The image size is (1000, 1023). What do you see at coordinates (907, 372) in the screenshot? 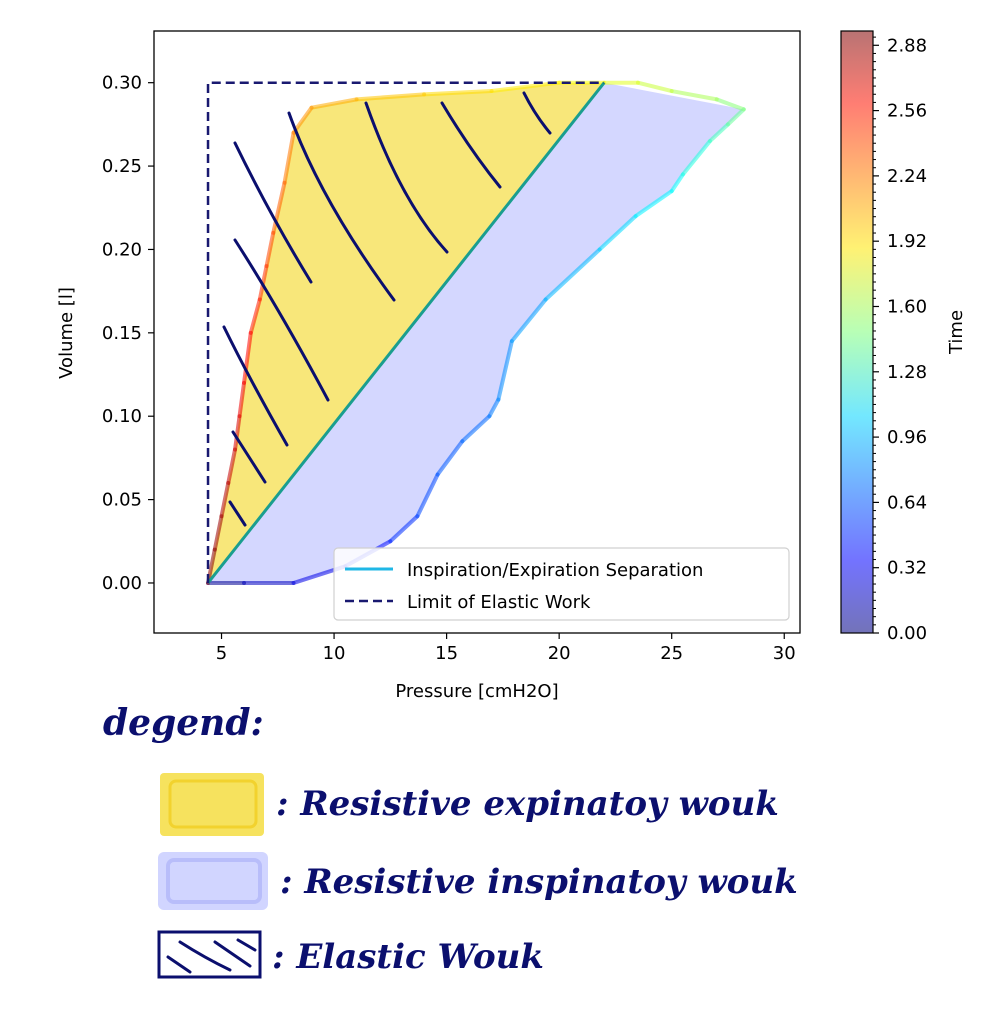
I see `colorbar-tick-label: 1.28` at bounding box center [907, 372].